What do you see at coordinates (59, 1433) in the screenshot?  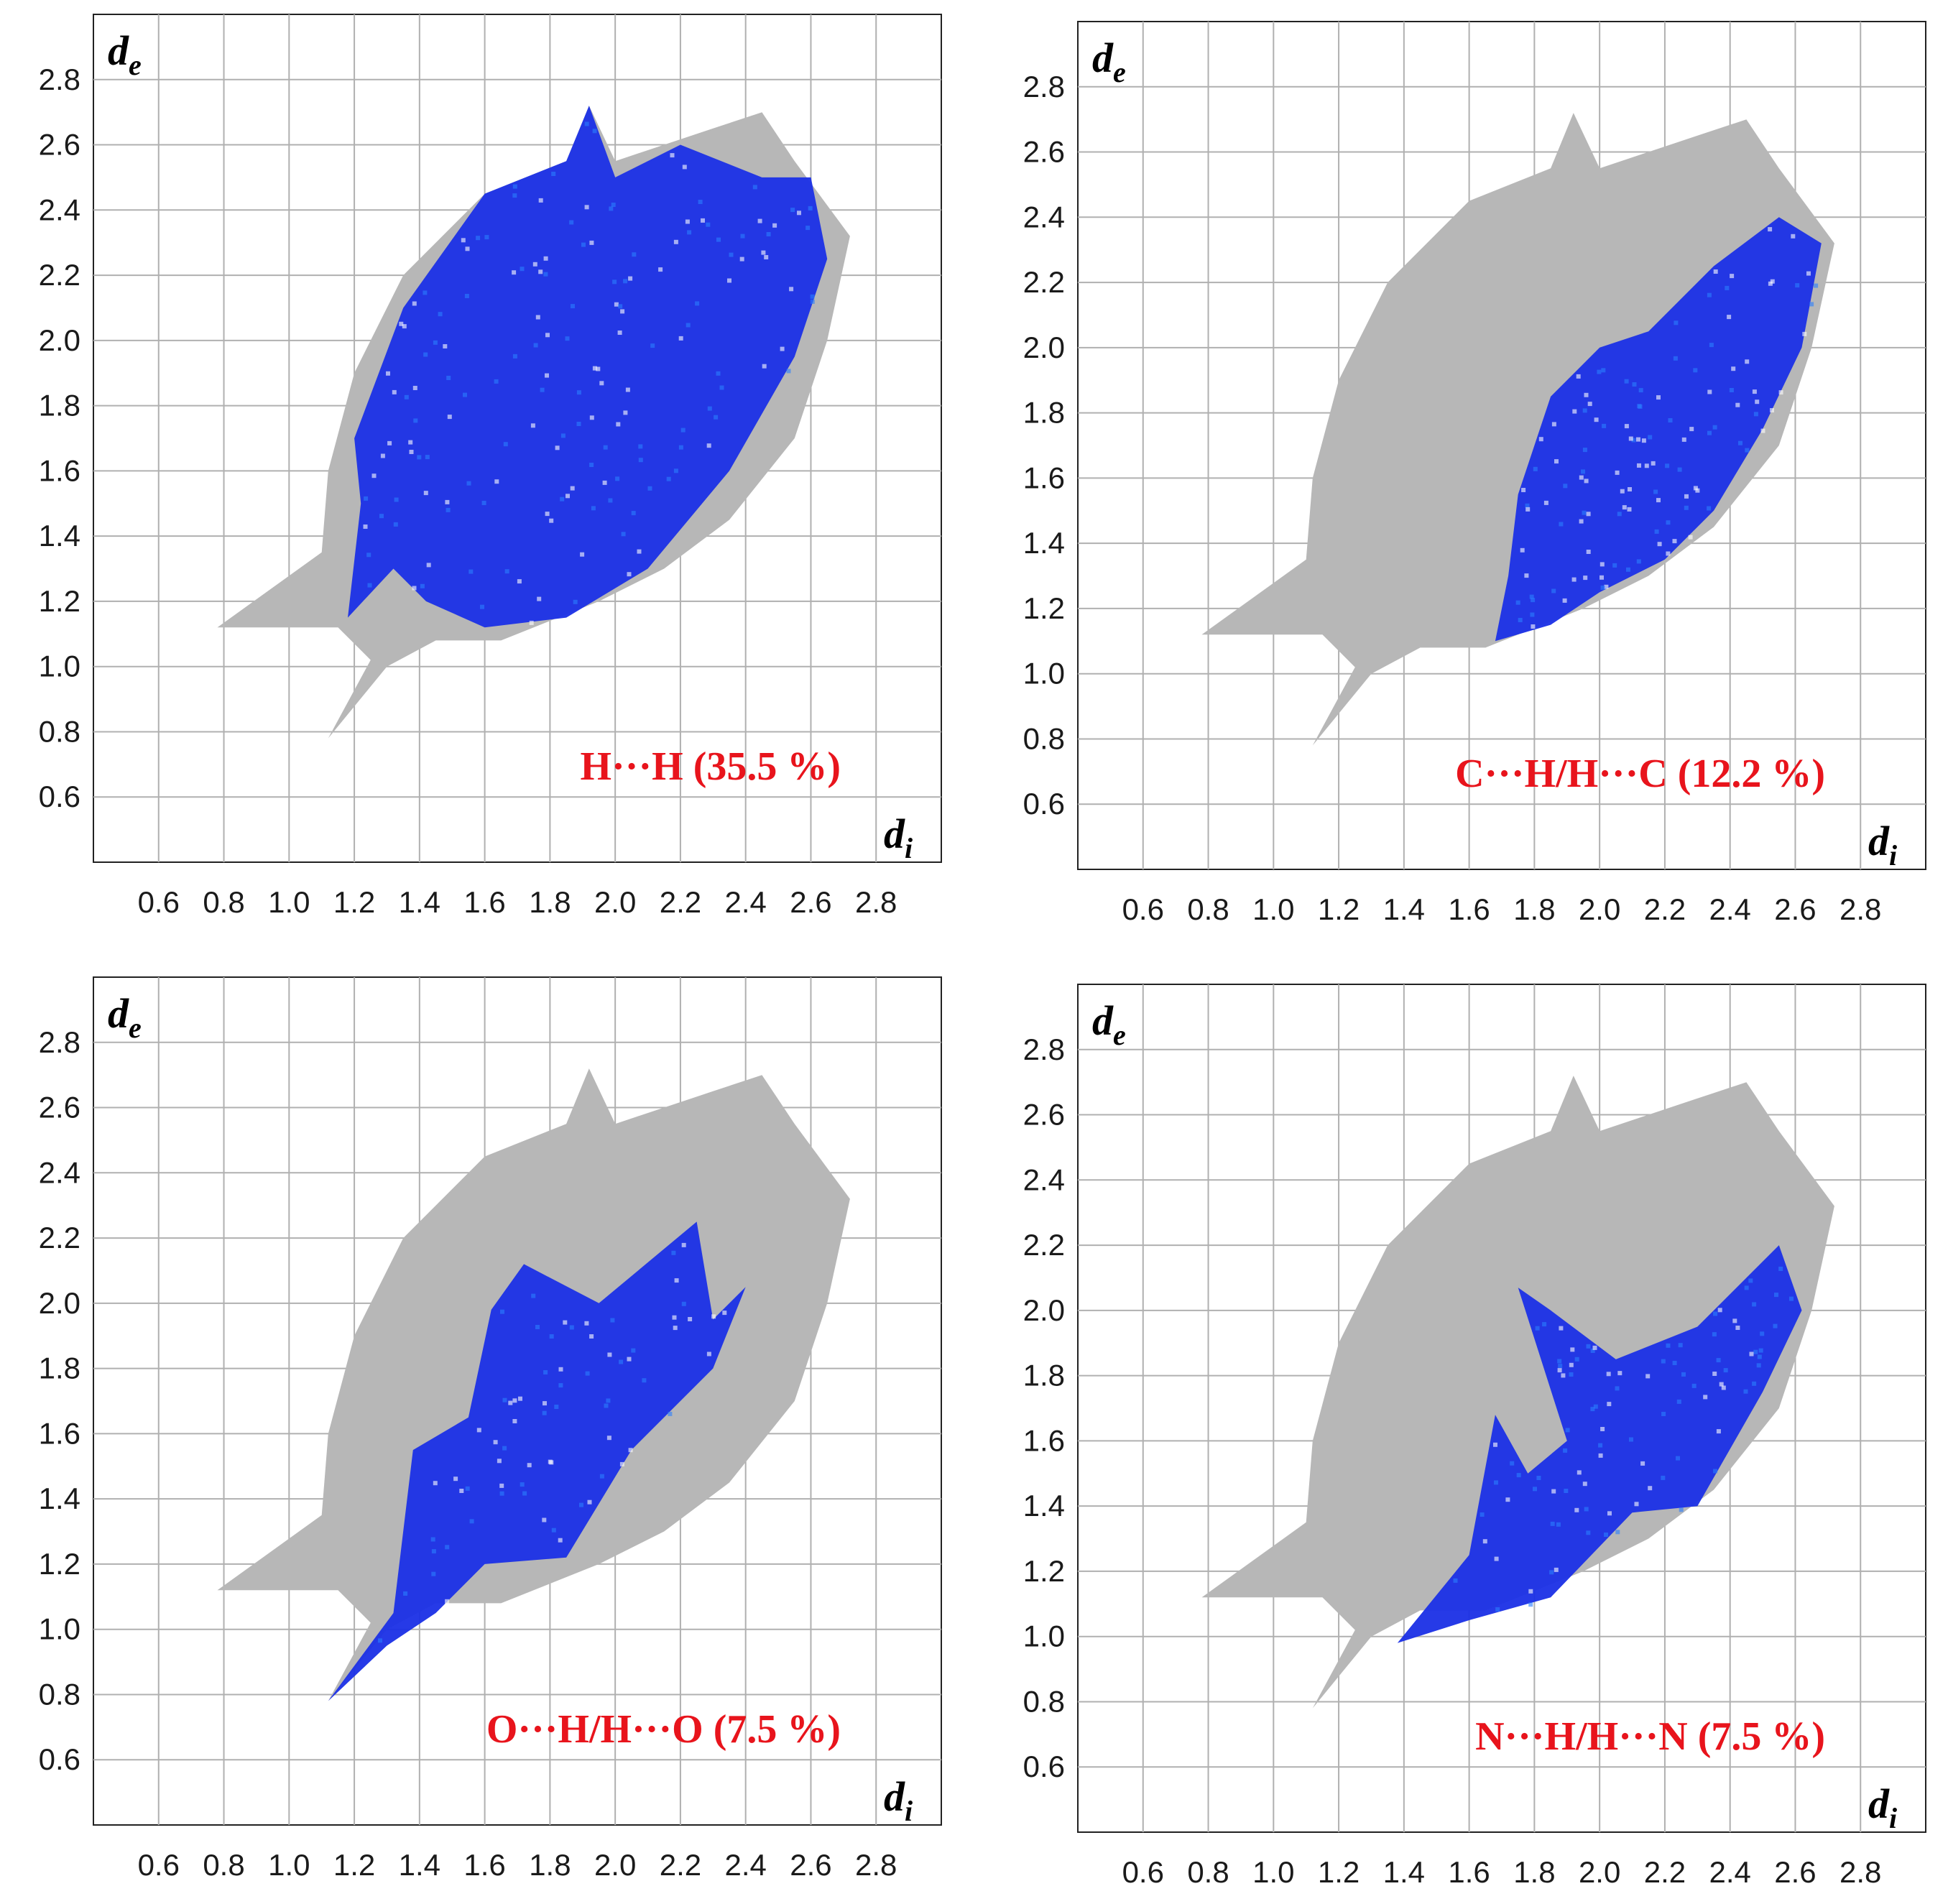 I see `y-tick-label: 1.6` at bounding box center [59, 1433].